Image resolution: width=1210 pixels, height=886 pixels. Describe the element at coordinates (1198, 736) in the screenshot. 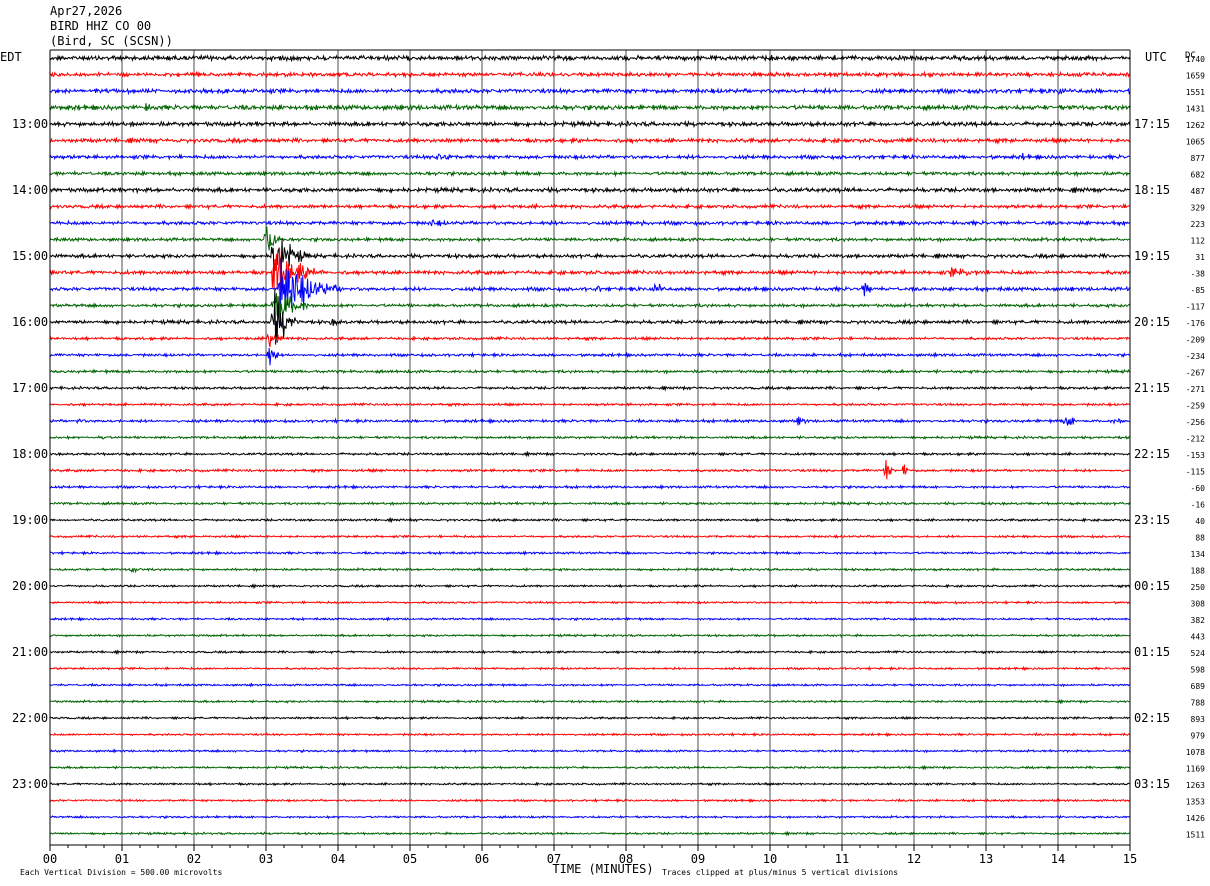

I see `dc-value: 979` at that location.